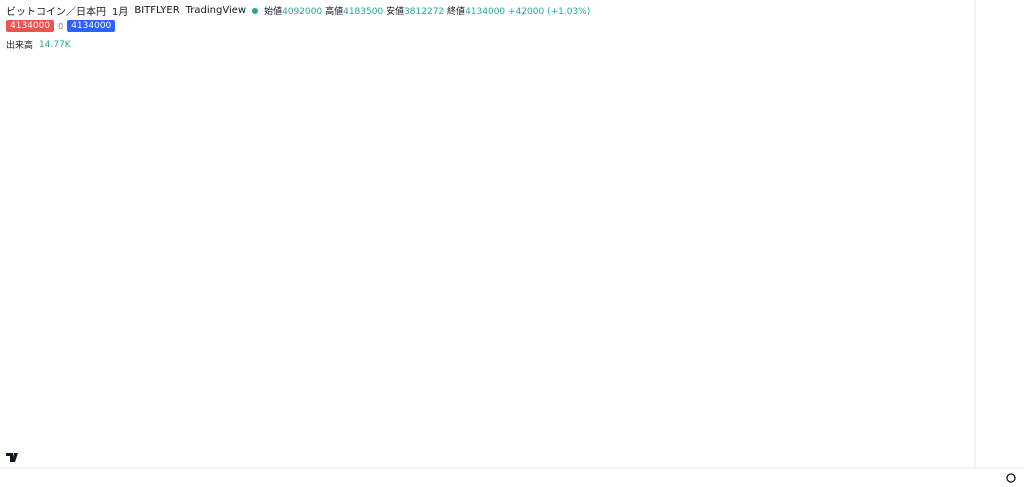 The height and width of the screenshot is (487, 1024). Describe the element at coordinates (273, 12) in the screenshot. I see `ohlc-label: 始値` at that location.